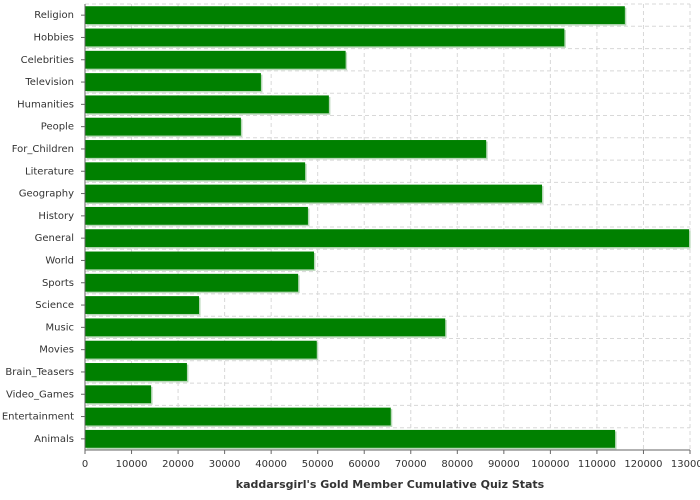  Describe the element at coordinates (178, 464) in the screenshot. I see `x-tick-label: 20000` at that location.